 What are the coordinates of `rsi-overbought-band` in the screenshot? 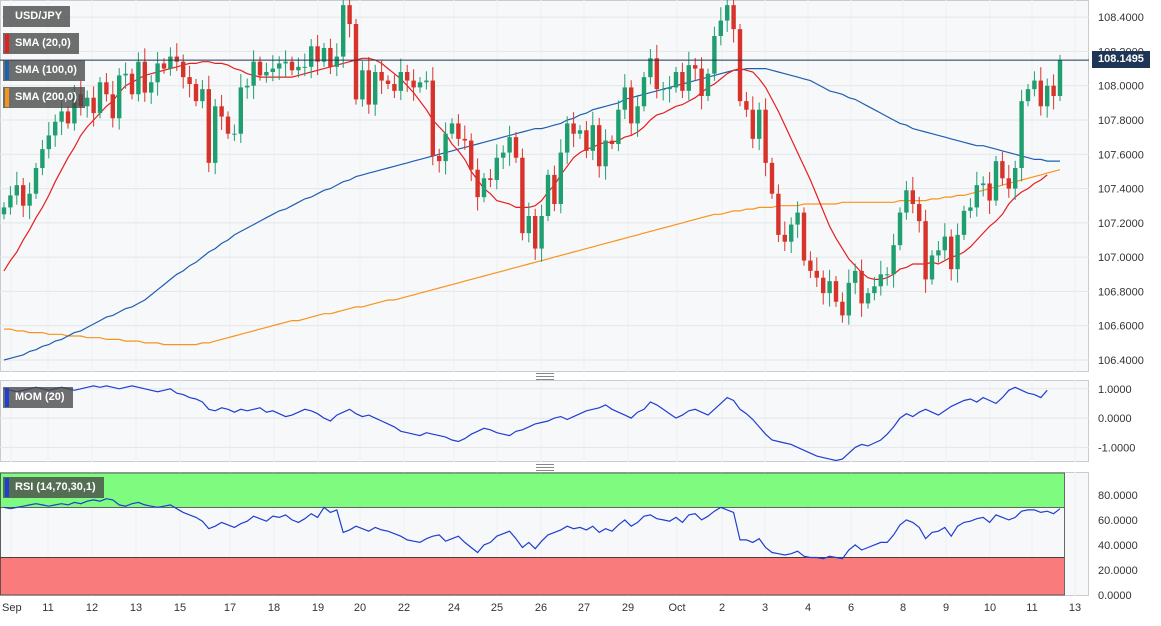 It's located at (532, 490).